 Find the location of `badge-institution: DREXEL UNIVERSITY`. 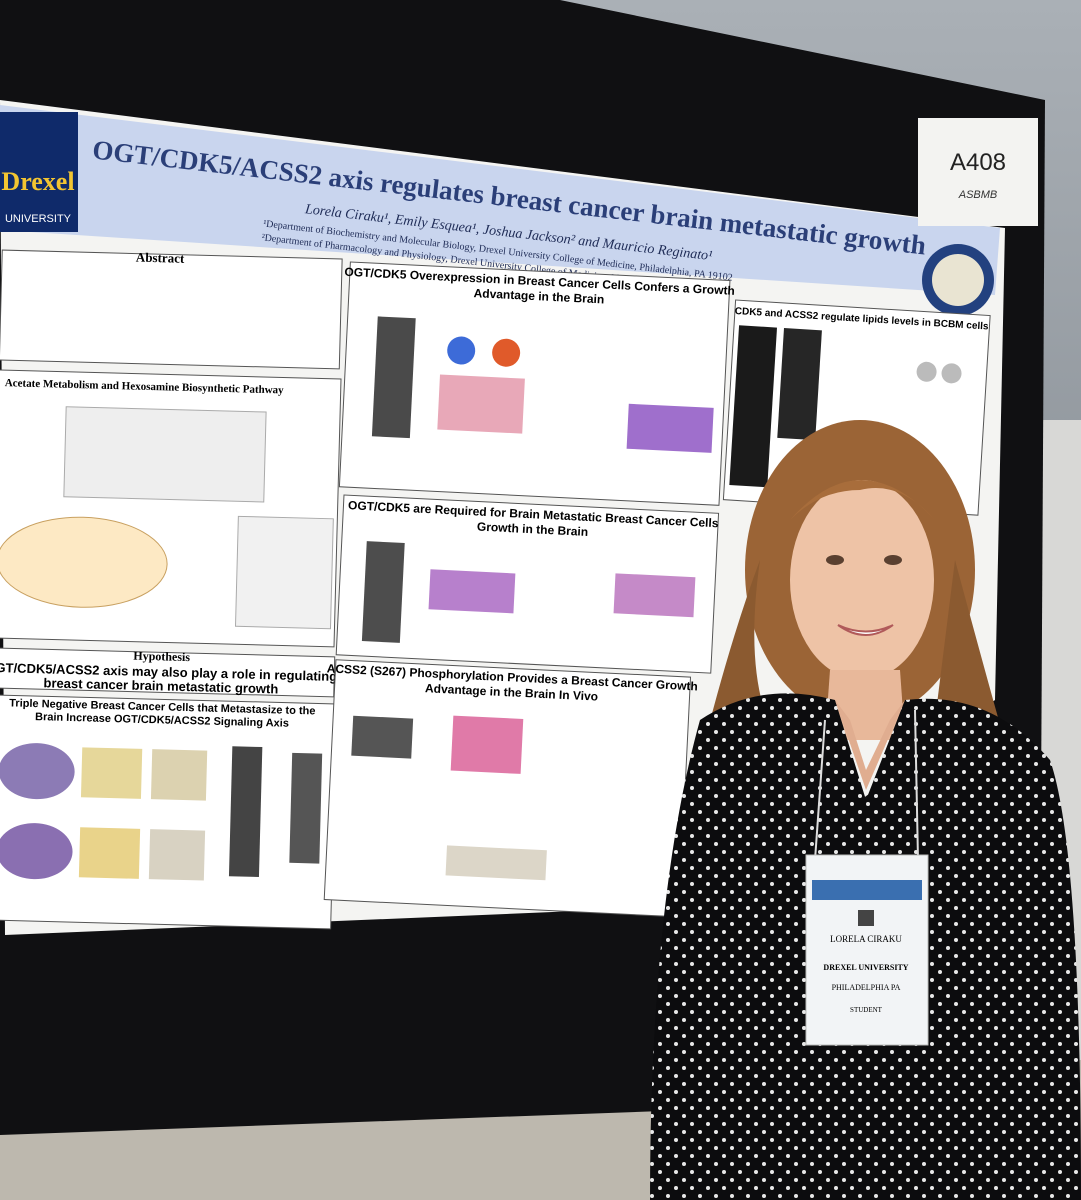

badge-institution: DREXEL UNIVERSITY is located at coordinates (865, 967).